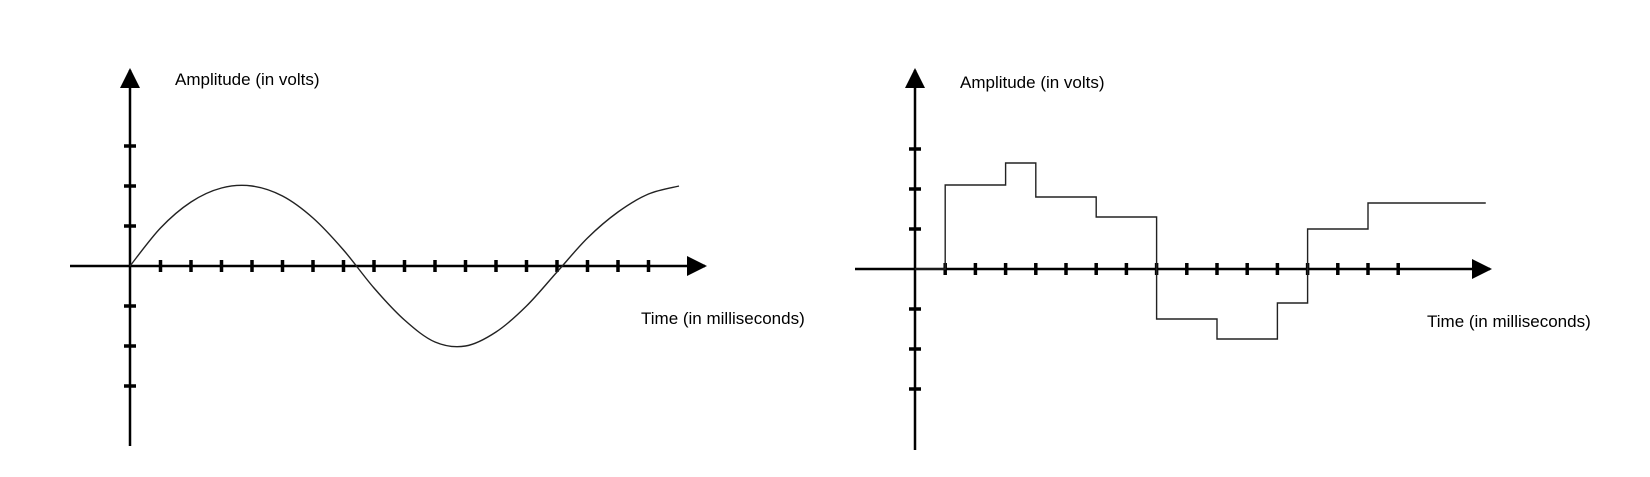 The image size is (1650, 477). I want to click on analog-signal-curve, so click(404, 266).